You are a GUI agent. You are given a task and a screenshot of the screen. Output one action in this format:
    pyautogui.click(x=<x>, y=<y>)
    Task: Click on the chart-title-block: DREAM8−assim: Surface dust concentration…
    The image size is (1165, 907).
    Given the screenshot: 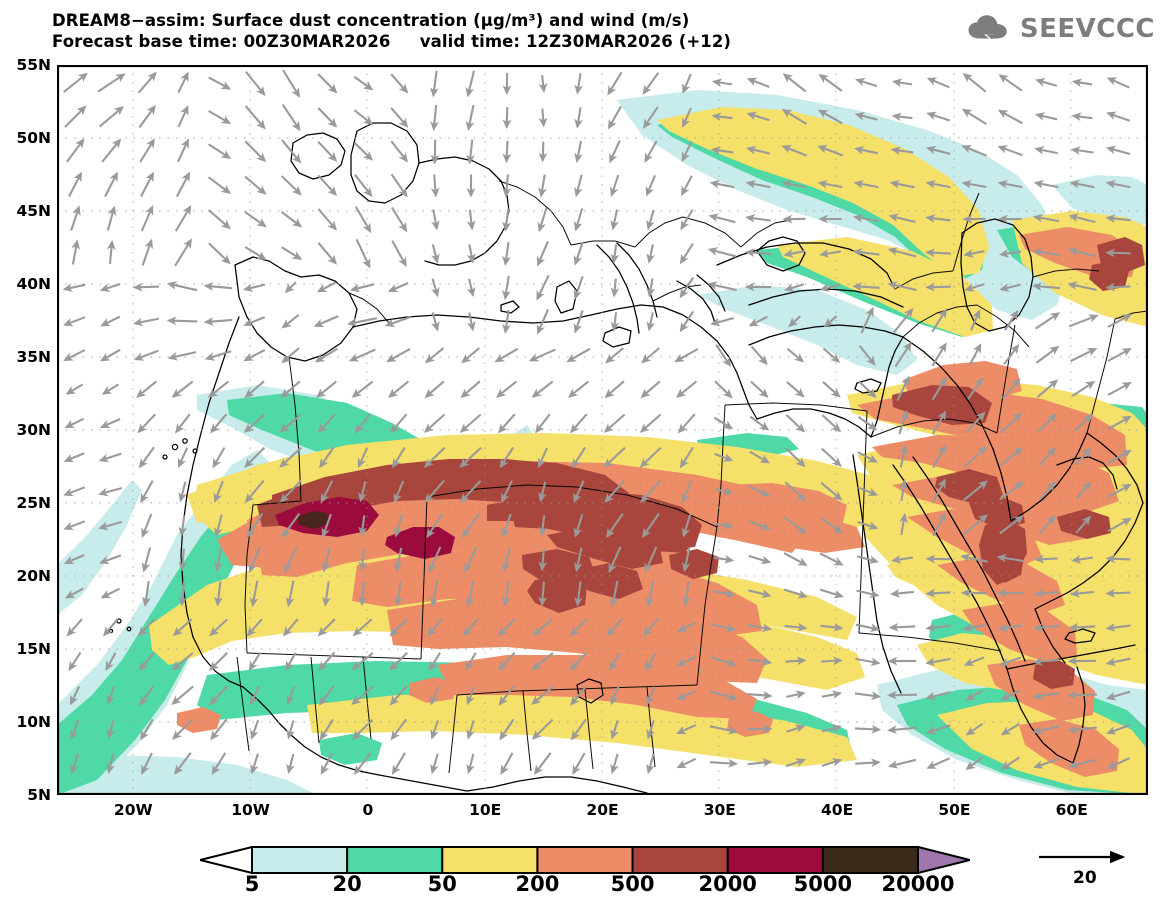 What is the action you would take?
    pyautogui.click(x=502, y=31)
    